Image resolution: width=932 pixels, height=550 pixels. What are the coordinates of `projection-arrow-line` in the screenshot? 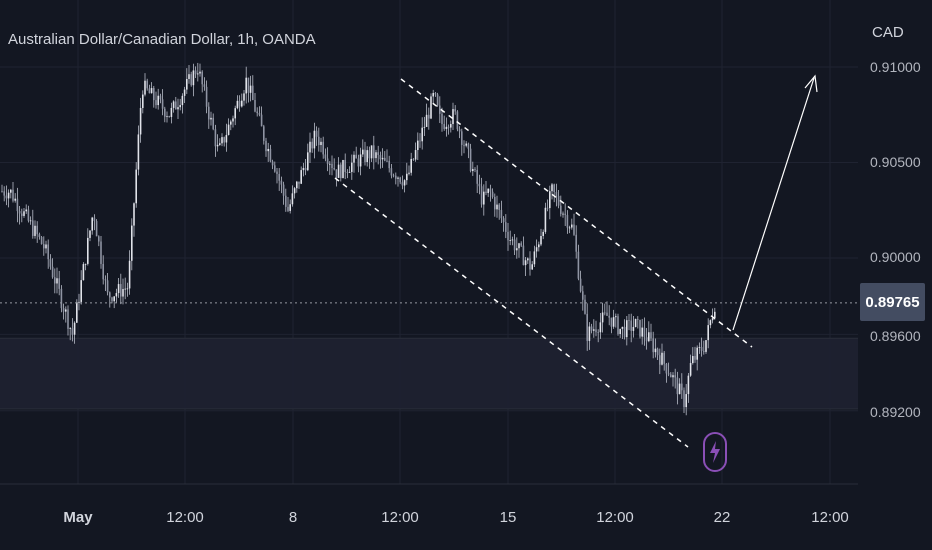 It's located at (773, 204).